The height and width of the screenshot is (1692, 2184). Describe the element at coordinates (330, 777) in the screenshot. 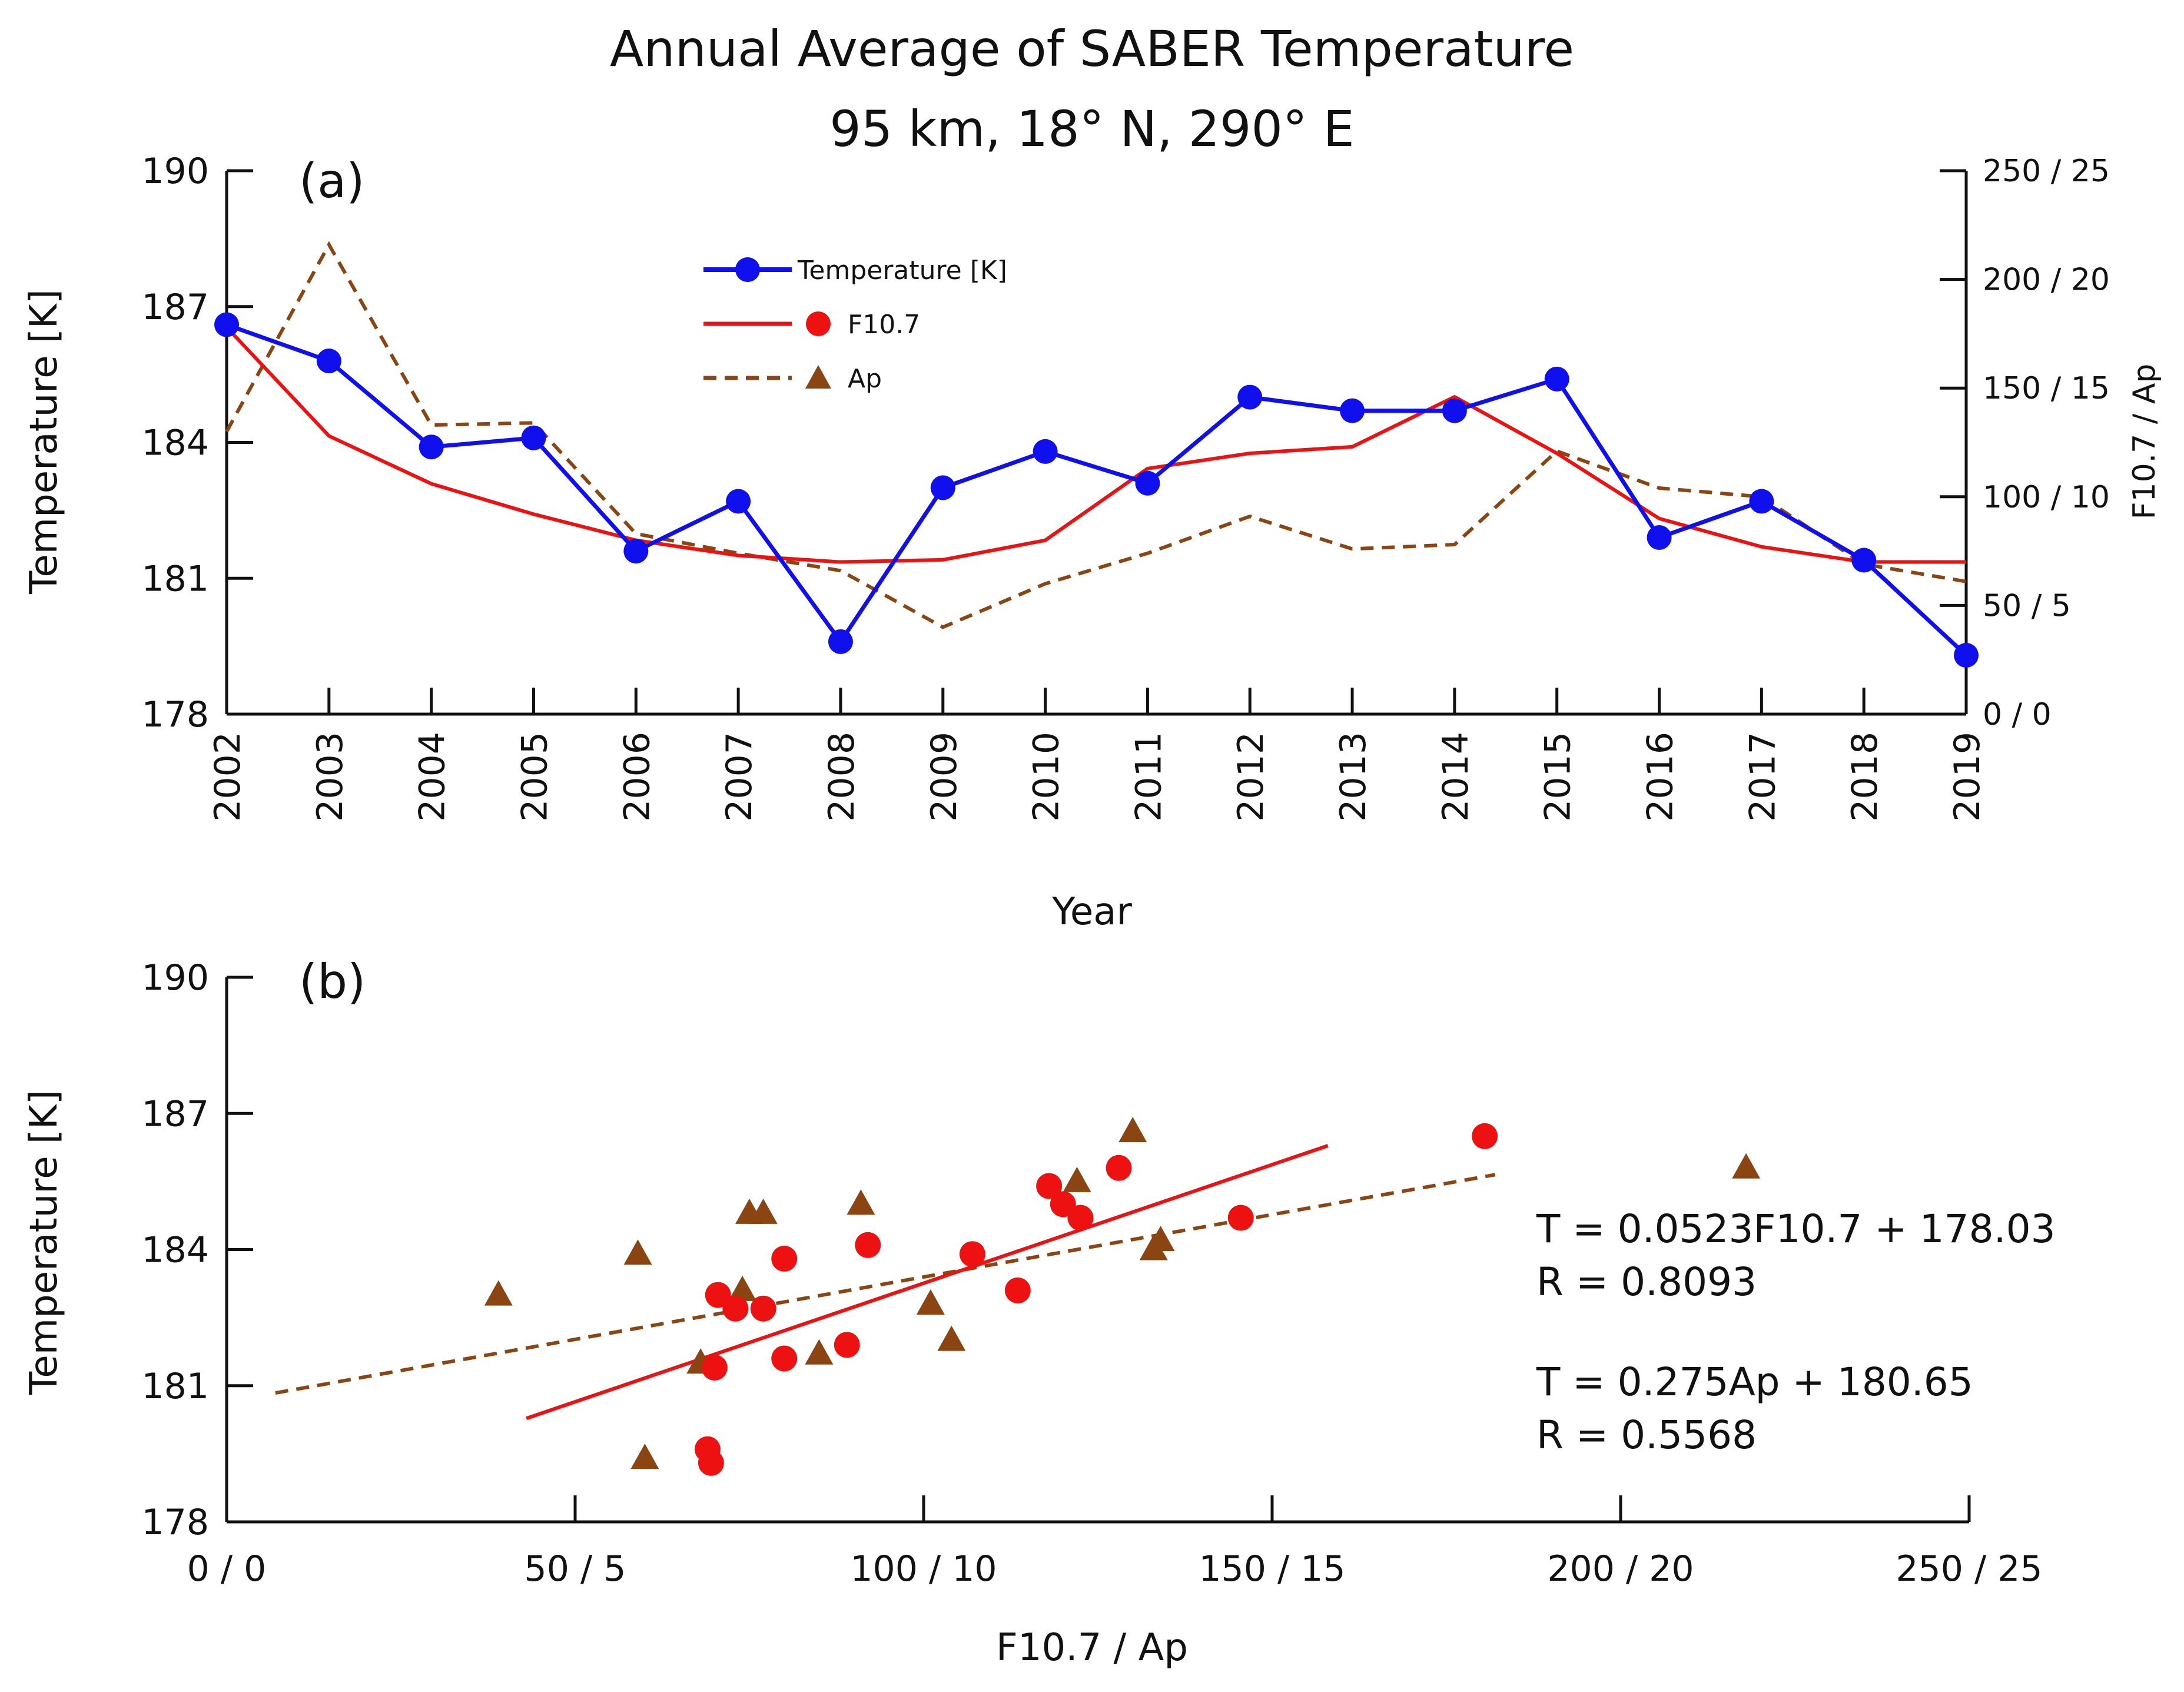

I see `panel-a-xtick-label: 2003` at that location.